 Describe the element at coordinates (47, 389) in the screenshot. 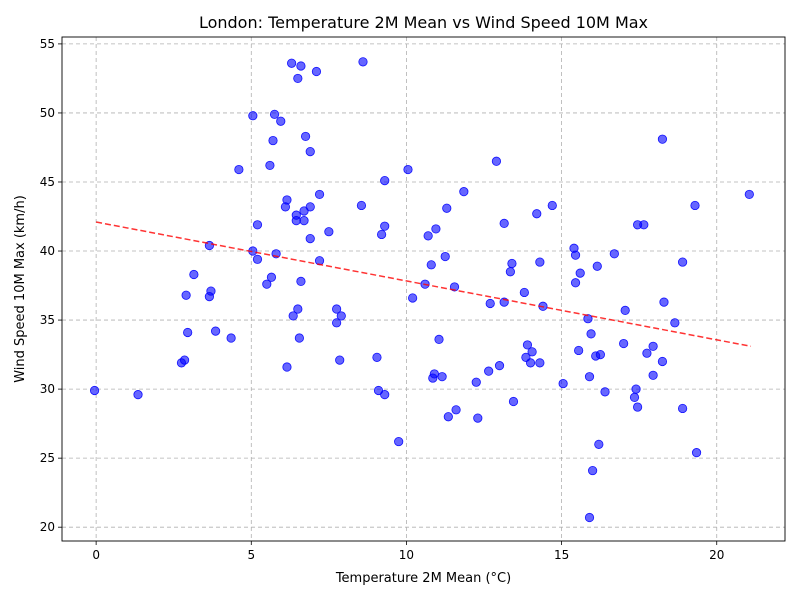

I see `y-tick-label: 30` at that location.